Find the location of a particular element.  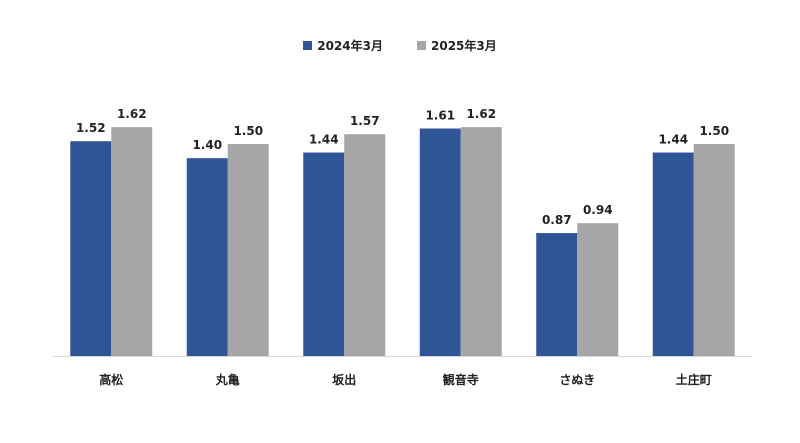

data-label-series-1-cat-2: 1.40 is located at coordinates (207, 145).